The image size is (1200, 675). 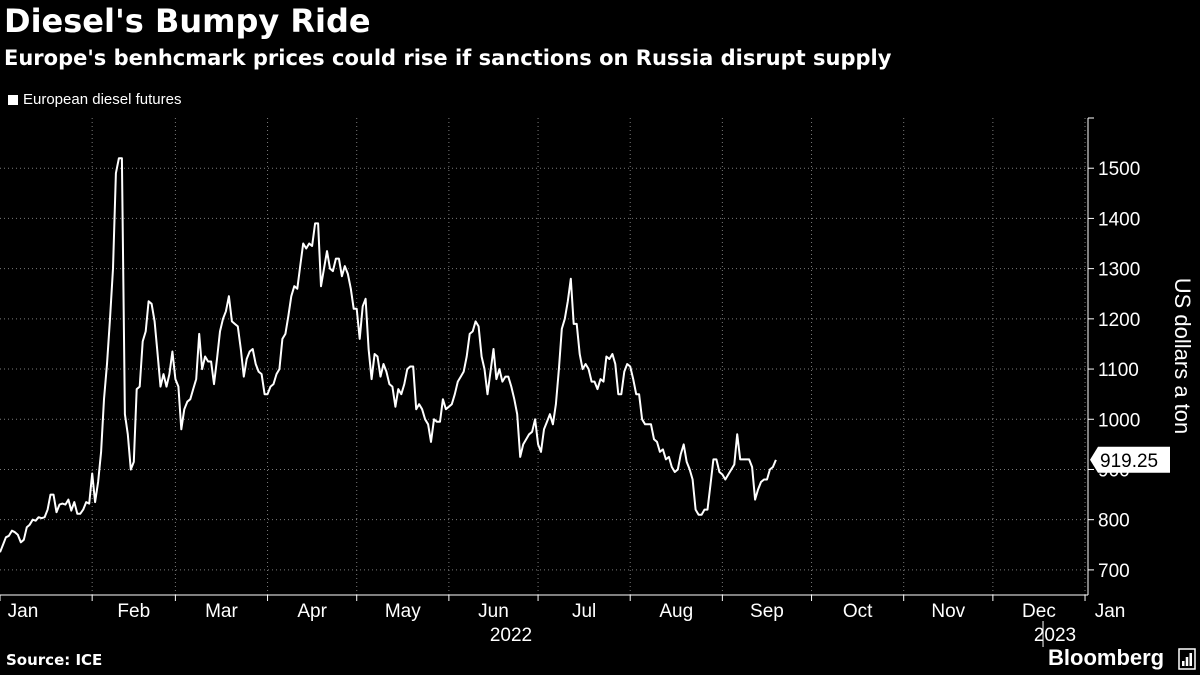 I want to click on x-axis-ticks: Jan Feb Mar Apr May Jun Jul Aug Sep Oct Nov Dec Jan, so click(x=562, y=608).